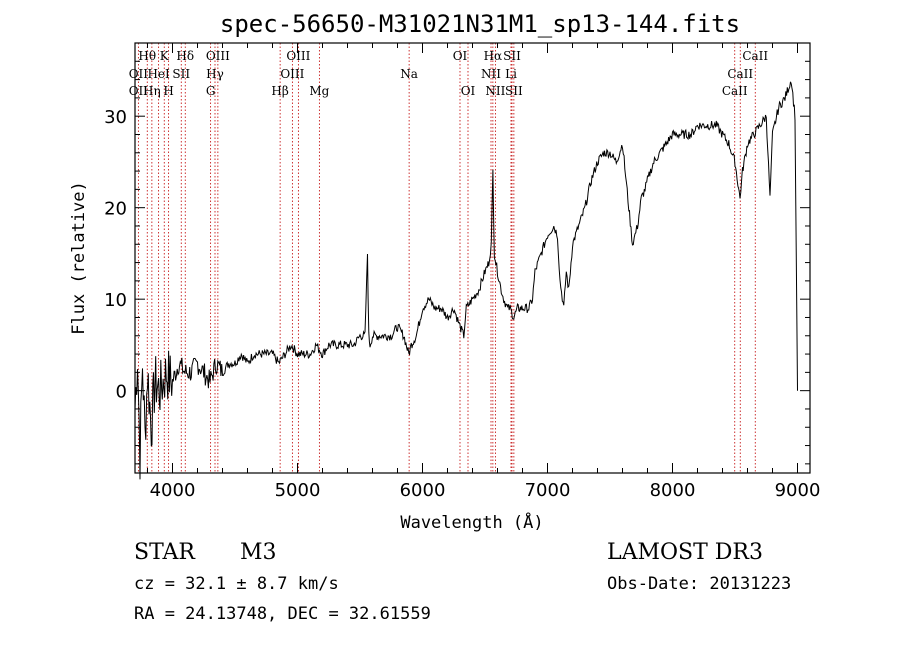  What do you see at coordinates (185, 56) in the screenshot?
I see `marker-label: Hδ` at bounding box center [185, 56].